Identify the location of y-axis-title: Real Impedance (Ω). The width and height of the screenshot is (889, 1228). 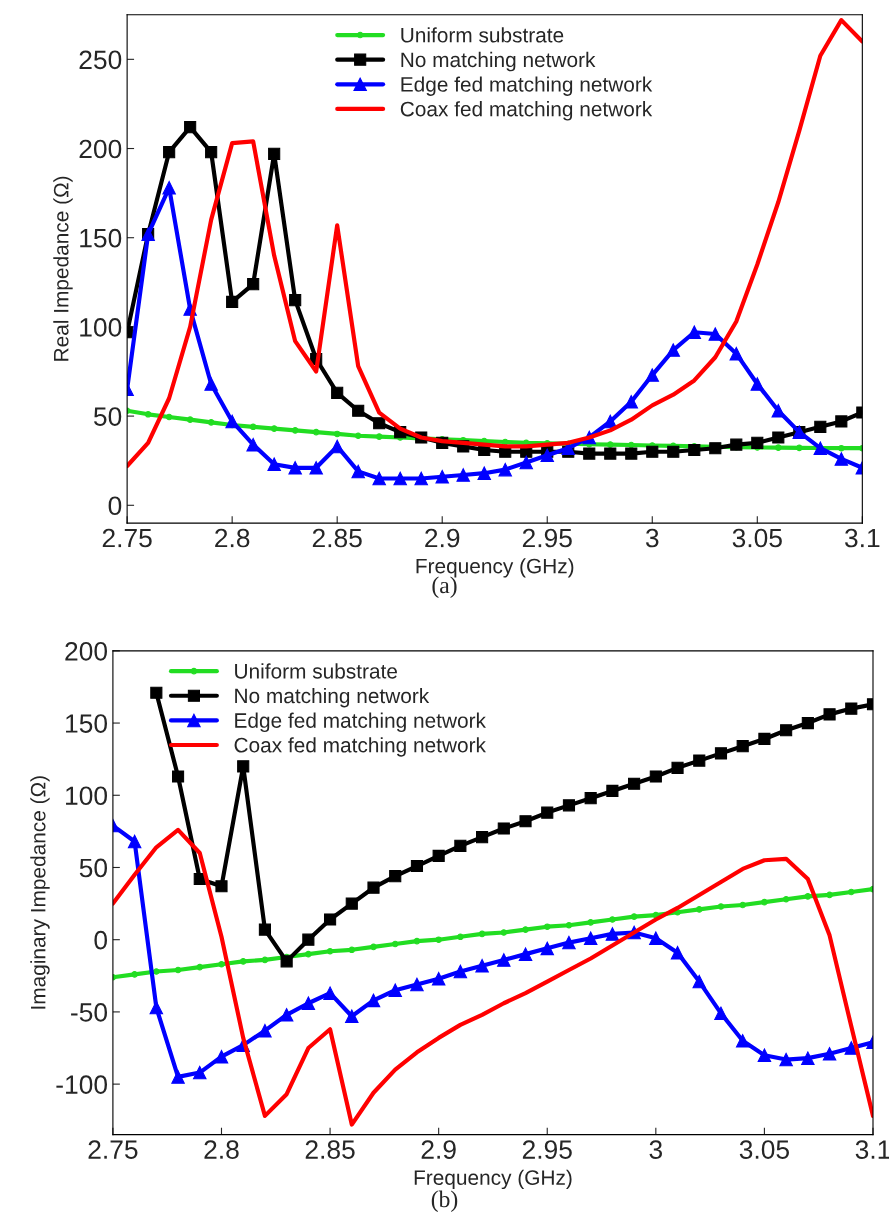
(63, 268).